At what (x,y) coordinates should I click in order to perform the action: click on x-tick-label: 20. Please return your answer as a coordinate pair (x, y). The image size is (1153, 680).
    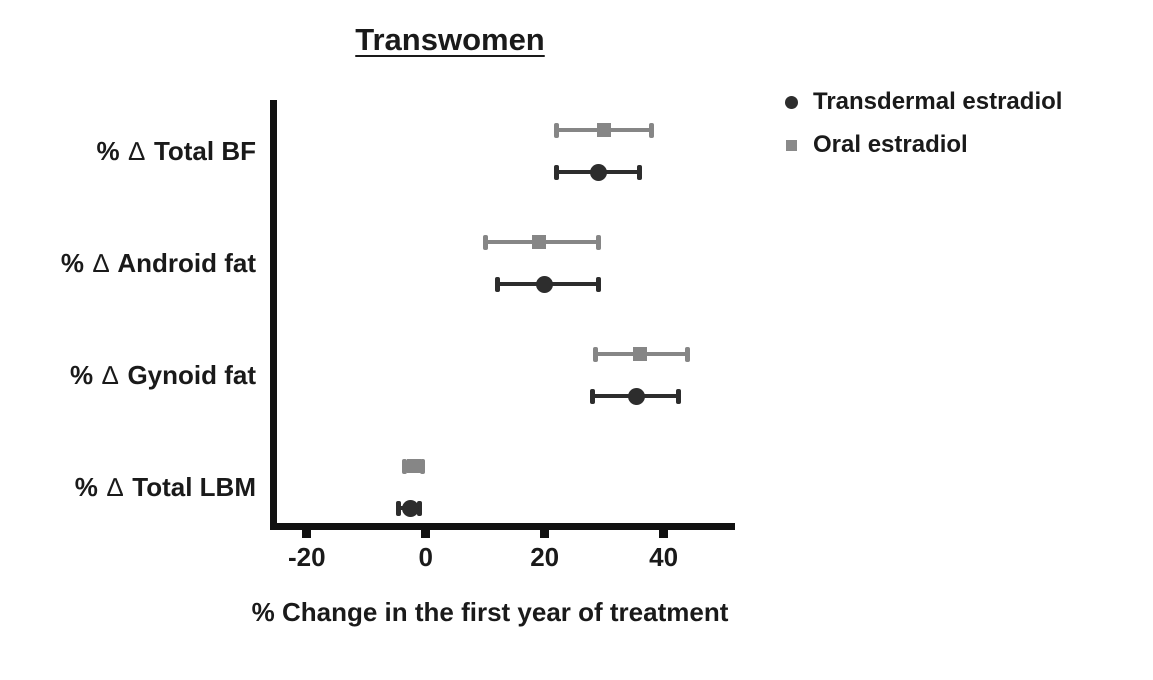
    Looking at the image, I should click on (545, 557).